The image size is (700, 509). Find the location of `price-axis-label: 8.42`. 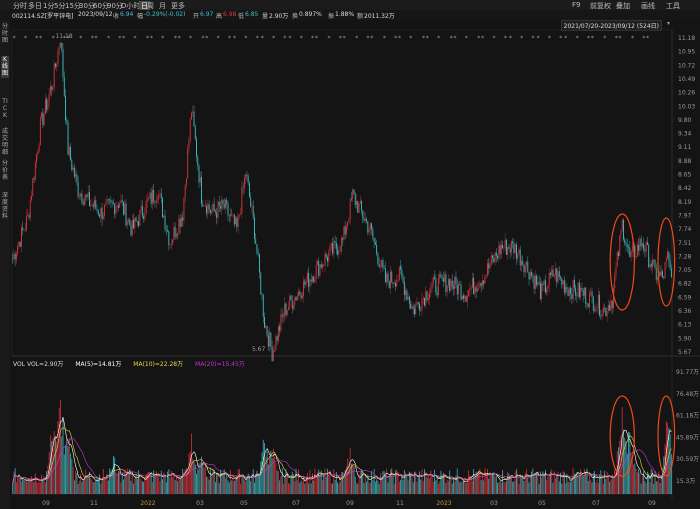

price-axis-label: 8.42 is located at coordinates (685, 188).